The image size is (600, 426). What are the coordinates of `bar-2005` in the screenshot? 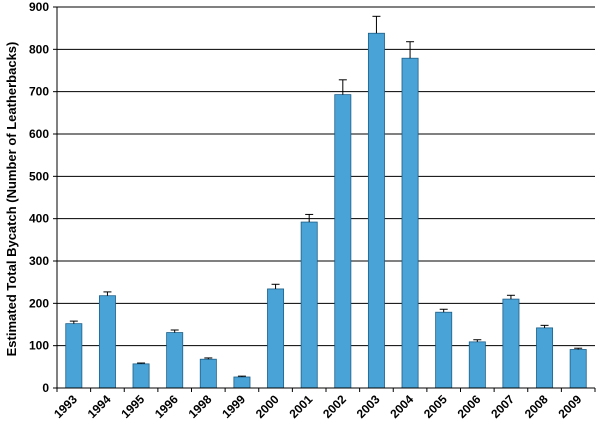 It's located at (444, 350).